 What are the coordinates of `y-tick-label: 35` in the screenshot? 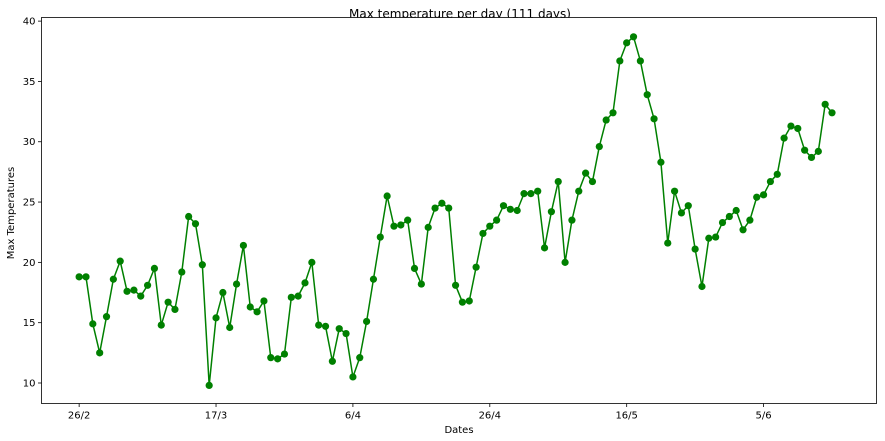 It's located at (29, 82).